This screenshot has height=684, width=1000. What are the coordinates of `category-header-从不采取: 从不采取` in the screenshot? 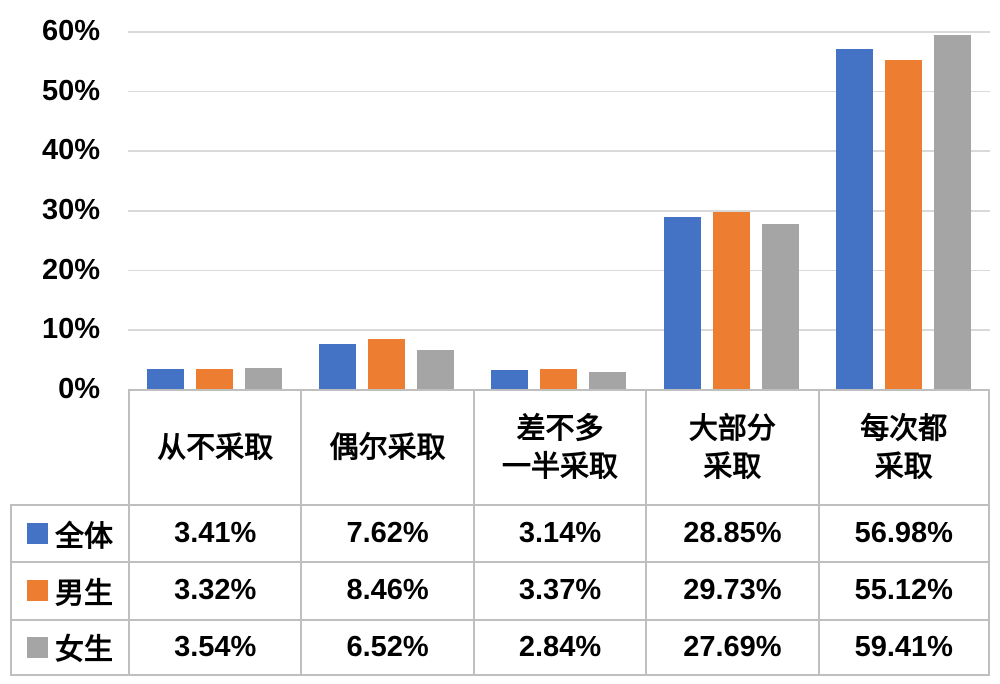 It's located at (214, 446).